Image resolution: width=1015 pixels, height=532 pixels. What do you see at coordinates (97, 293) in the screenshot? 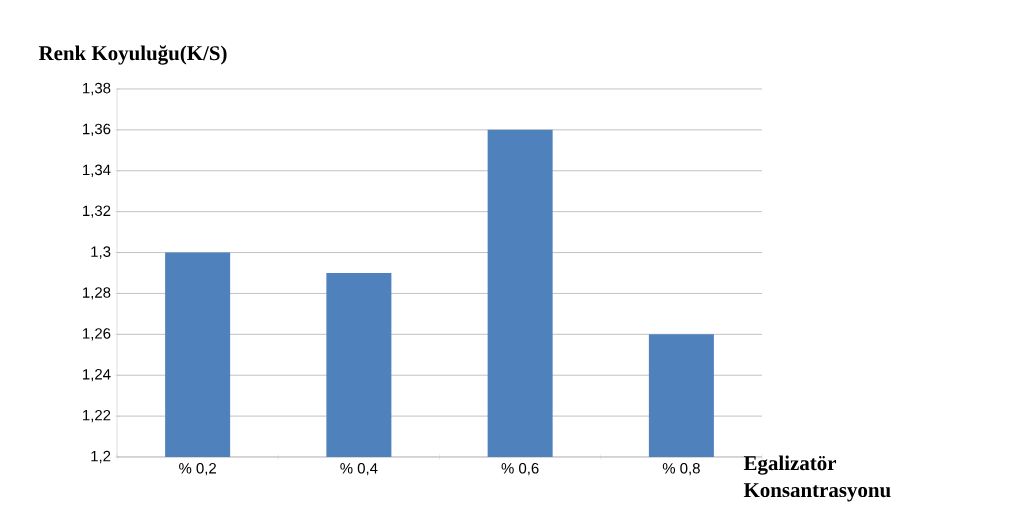
I see `y-tick-label: 1,28` at bounding box center [97, 293].